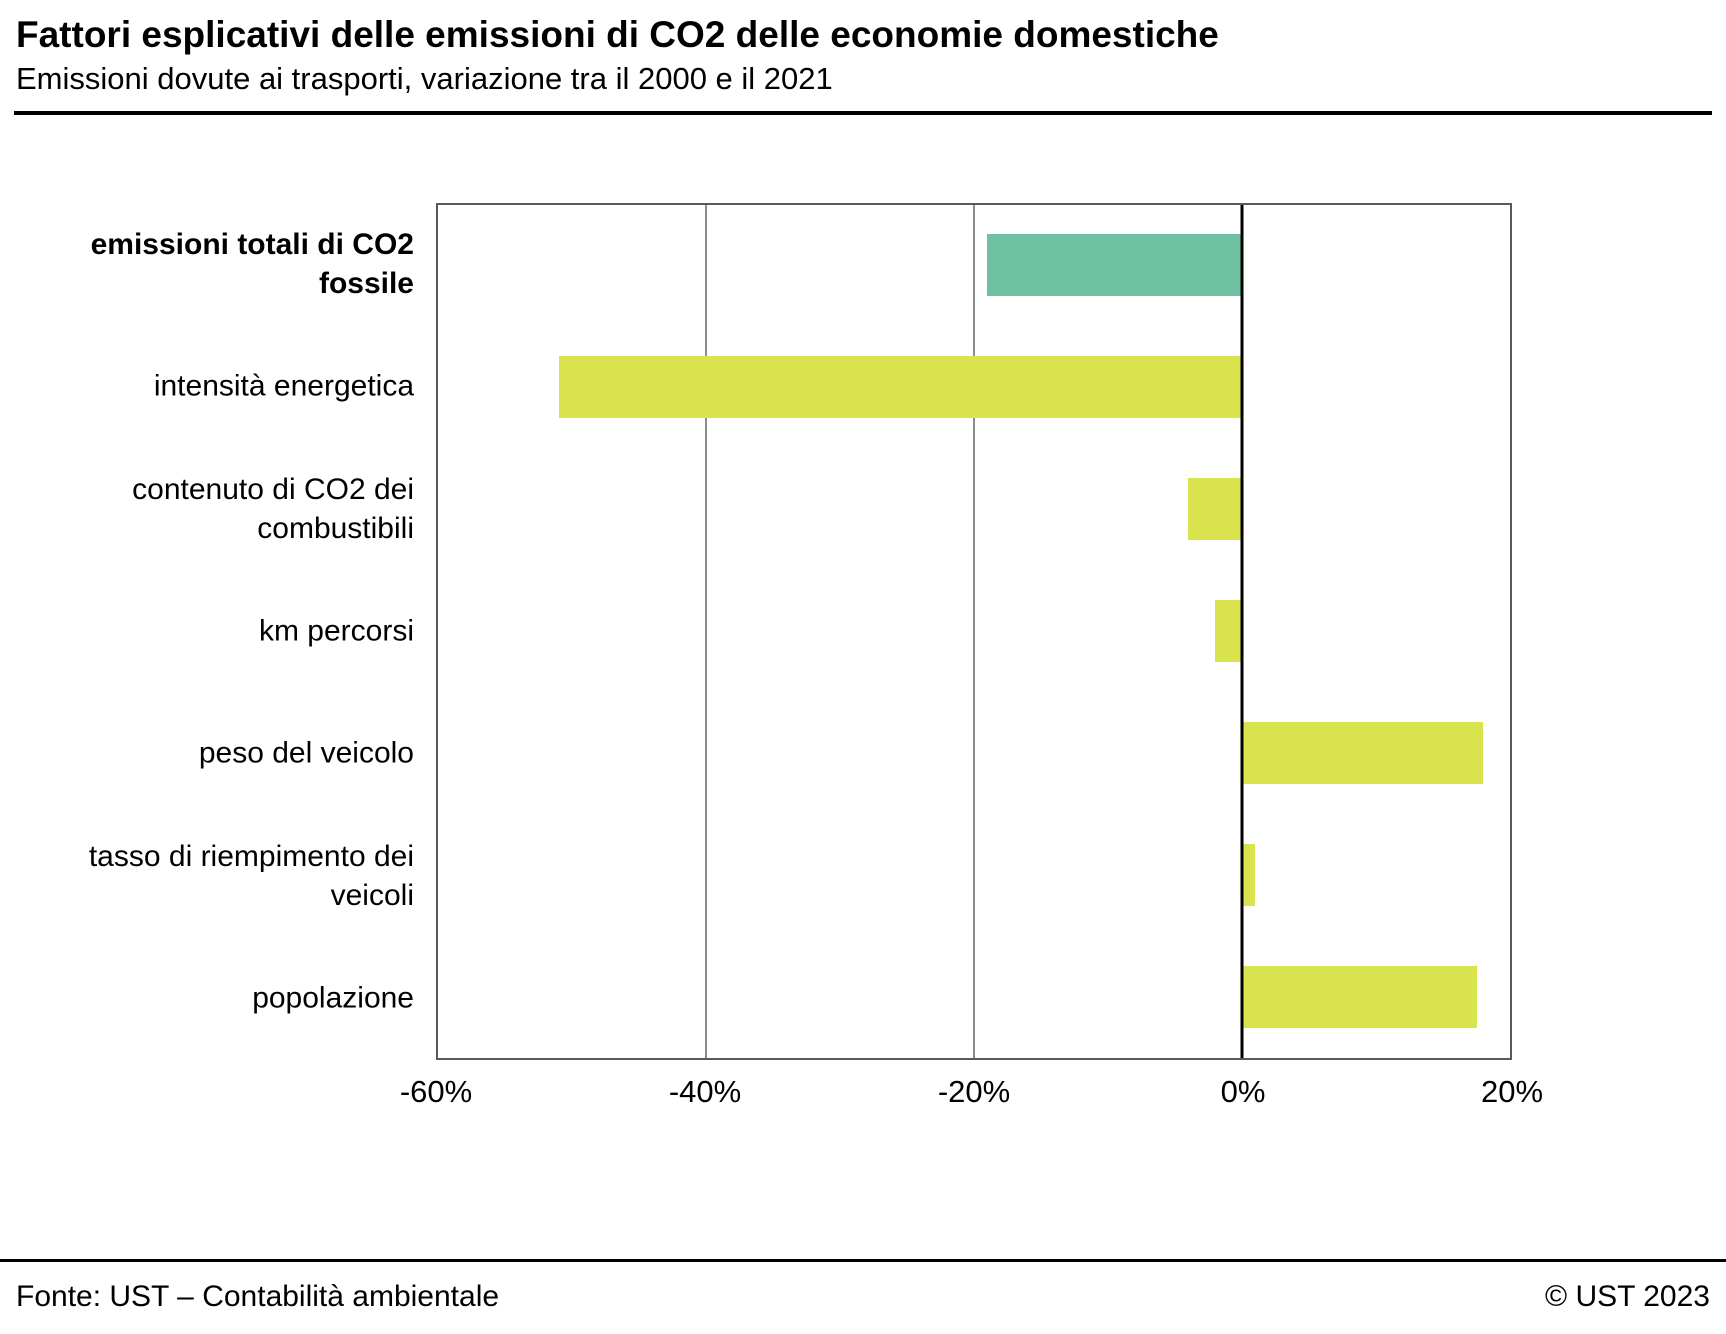 This screenshot has height=1334, width=1726. I want to click on zero-line, so click(1242, 631).